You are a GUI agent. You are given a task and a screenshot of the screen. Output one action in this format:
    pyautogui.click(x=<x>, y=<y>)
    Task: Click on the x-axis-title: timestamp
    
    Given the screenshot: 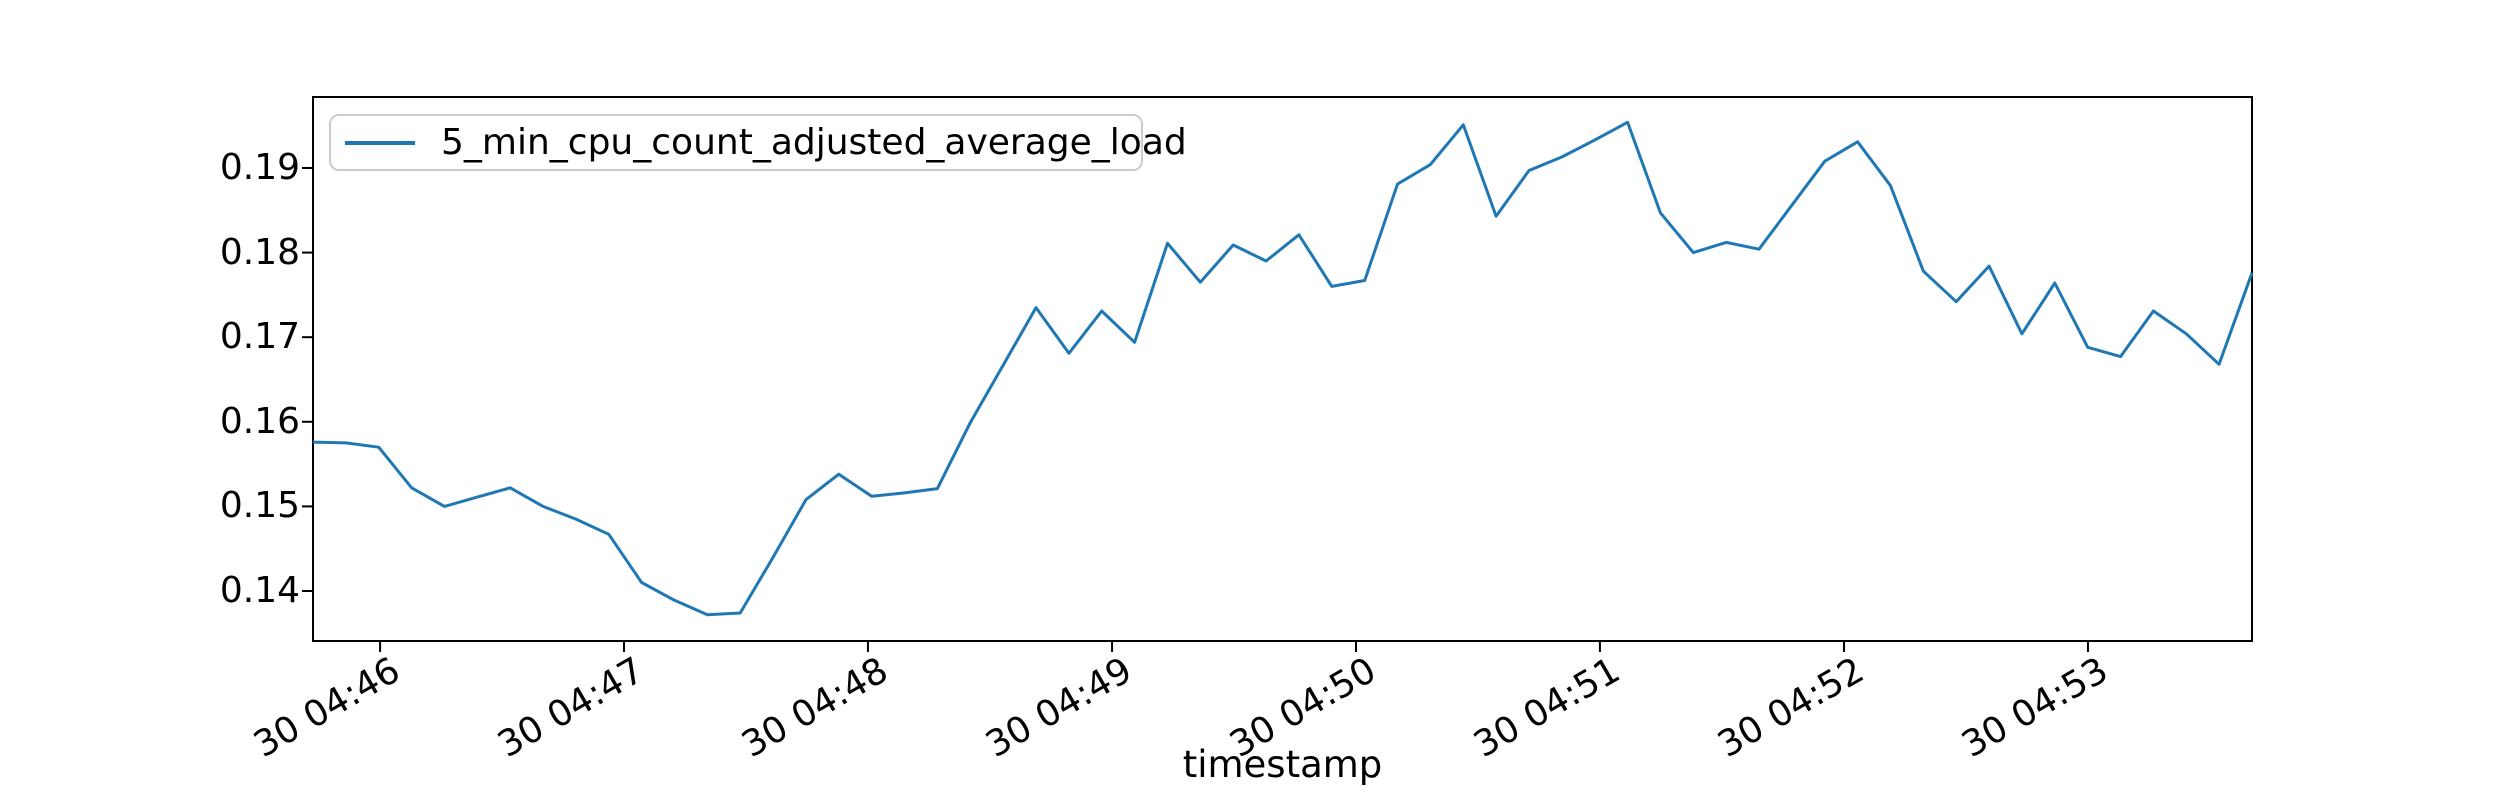 What is the action you would take?
    pyautogui.click(x=1282, y=764)
    